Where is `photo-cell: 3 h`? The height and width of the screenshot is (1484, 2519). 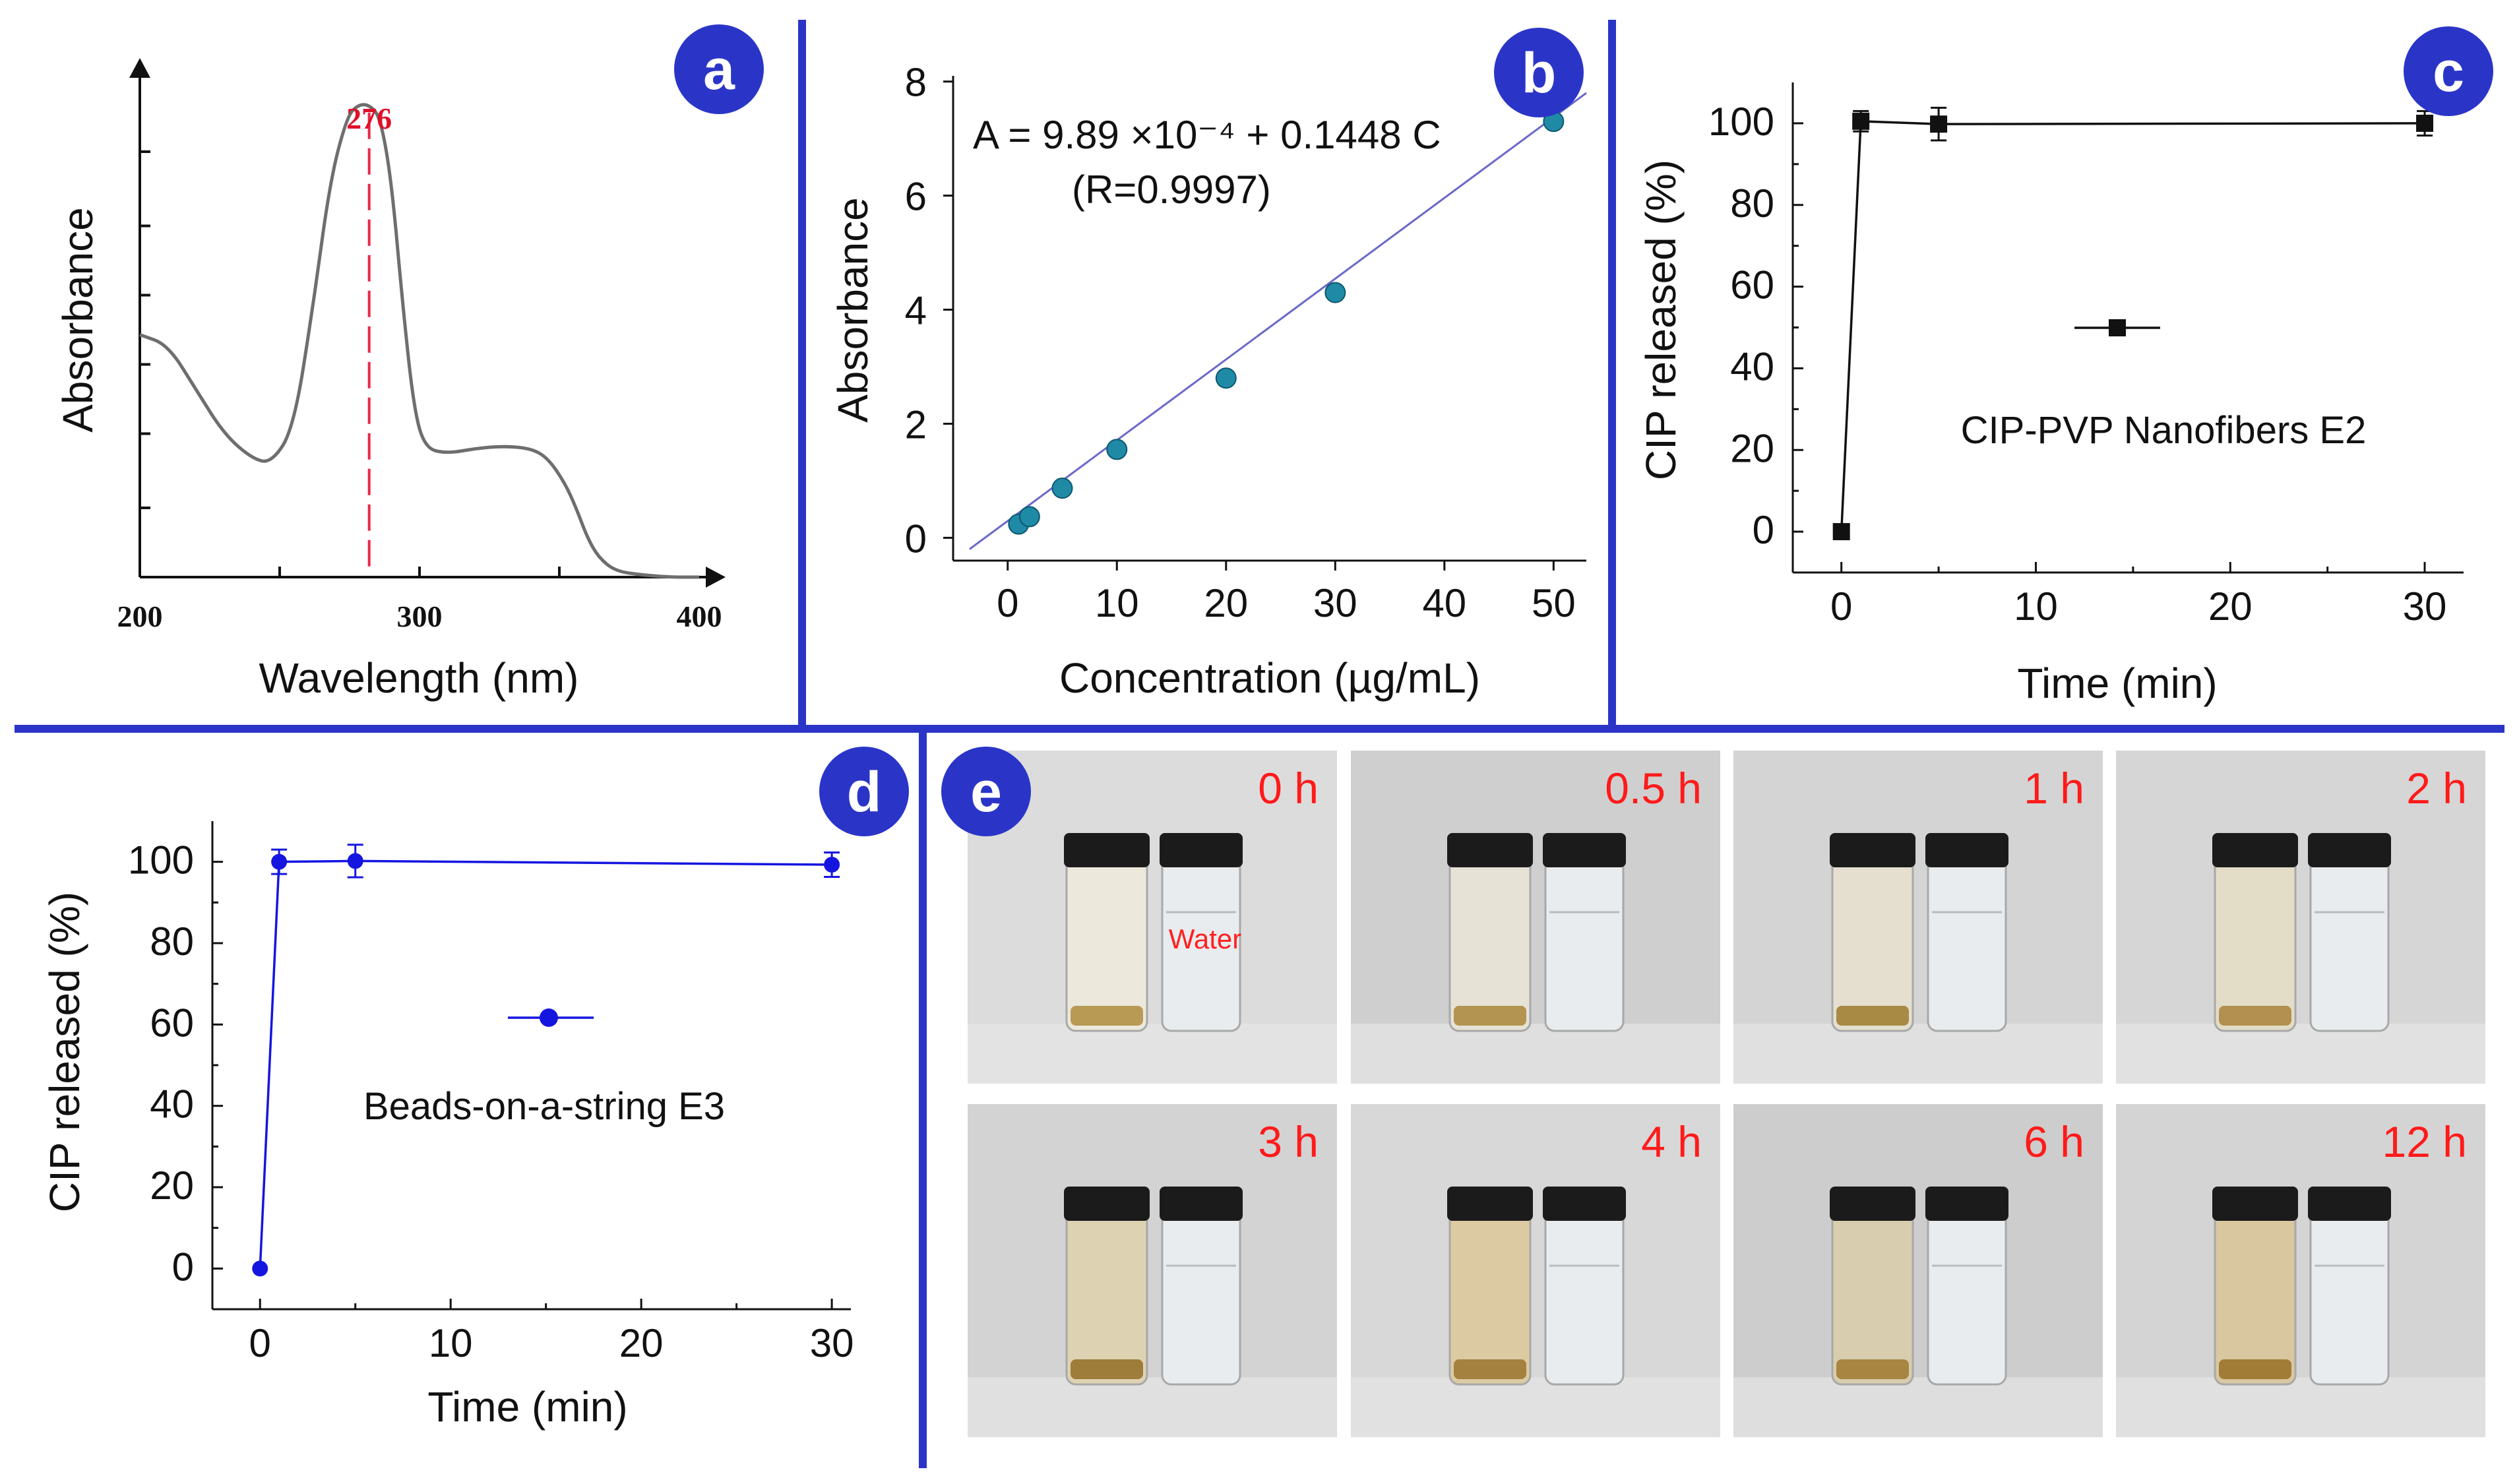
photo-cell: 3 h is located at coordinates (1152, 1270).